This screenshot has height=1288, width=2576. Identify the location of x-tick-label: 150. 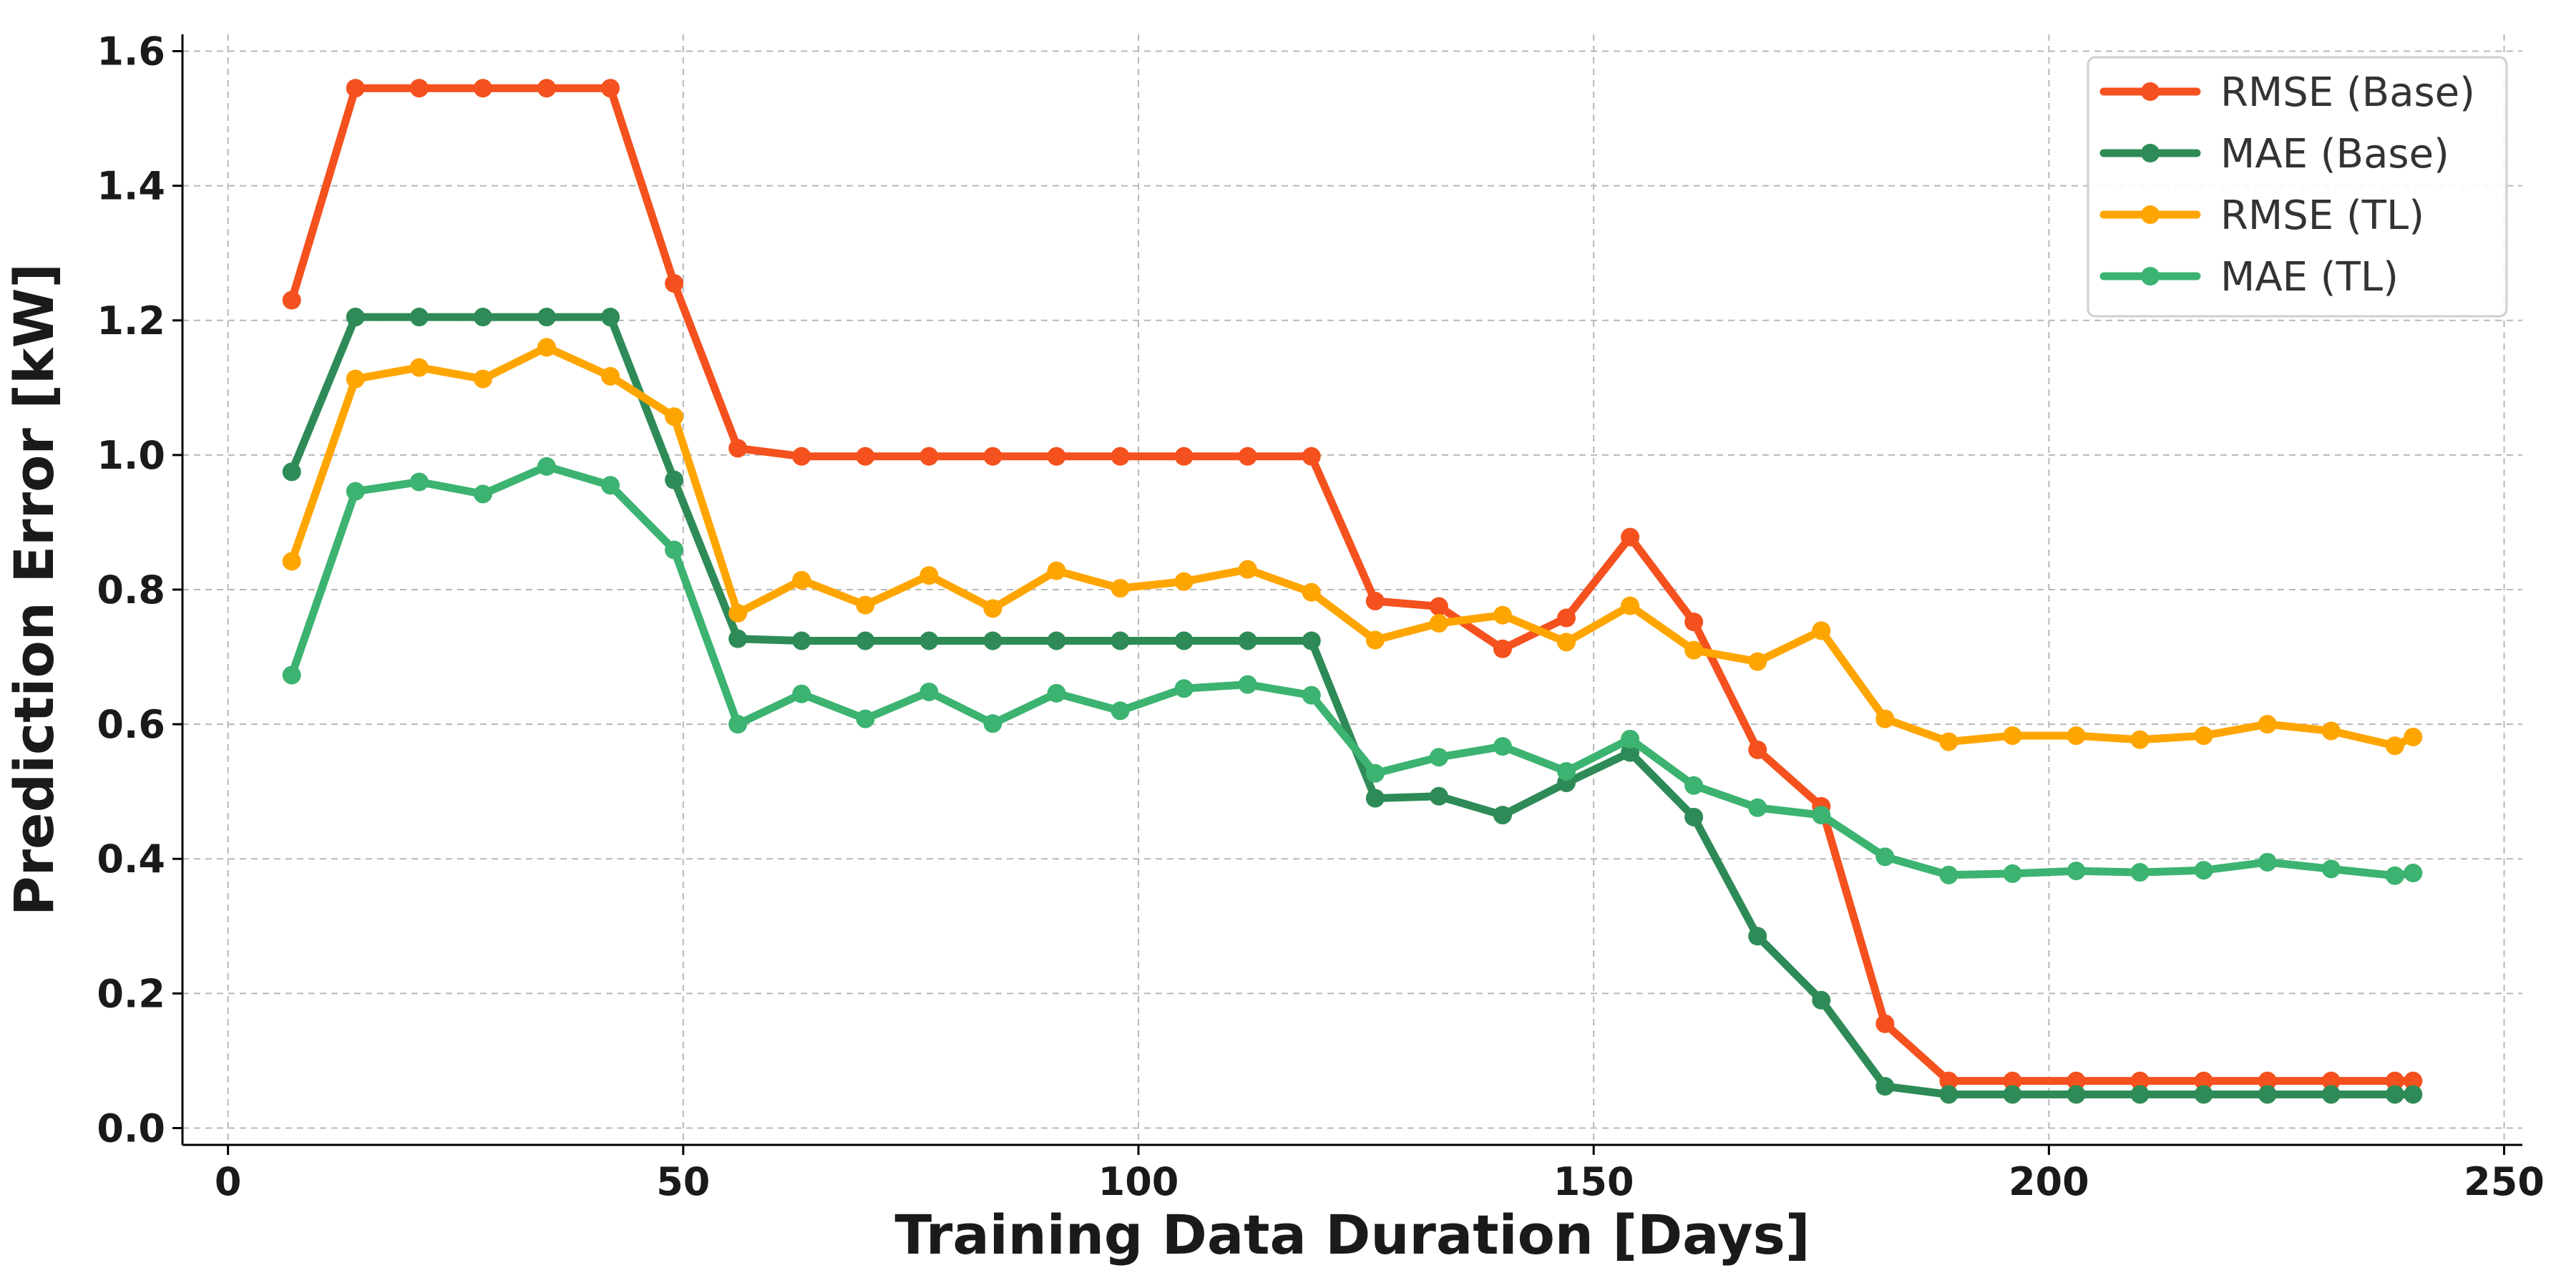
(1593, 1181).